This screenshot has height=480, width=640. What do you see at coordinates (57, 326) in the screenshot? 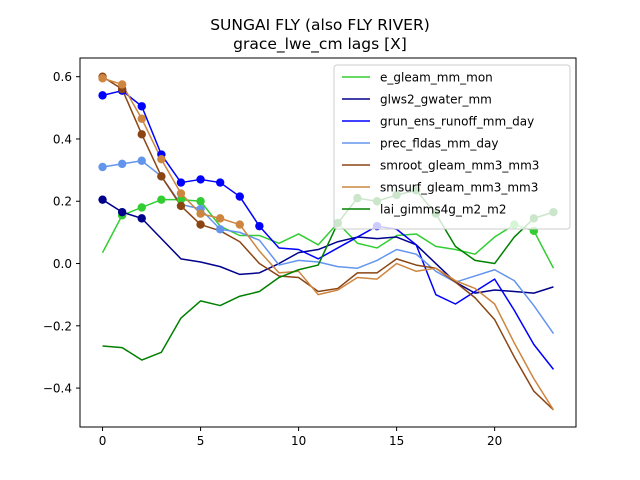
I see `y-tick-label: −0.2` at bounding box center [57, 326].